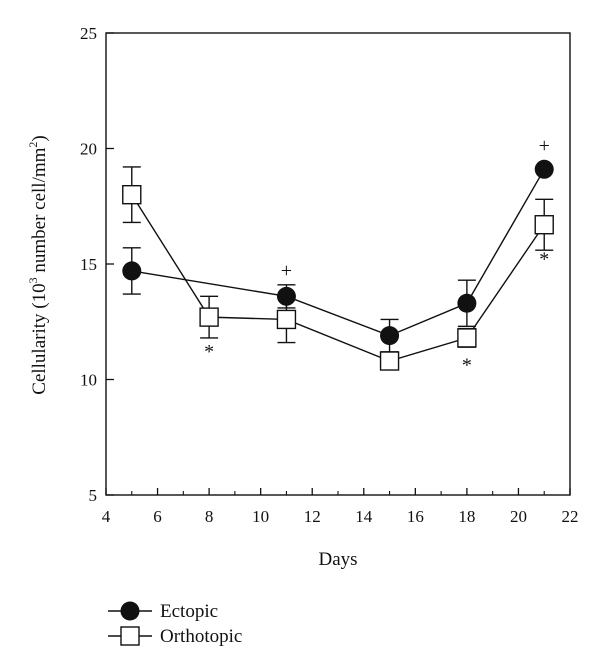 This screenshot has height=672, width=600. I want to click on x-tick-label: 22, so click(570, 516).